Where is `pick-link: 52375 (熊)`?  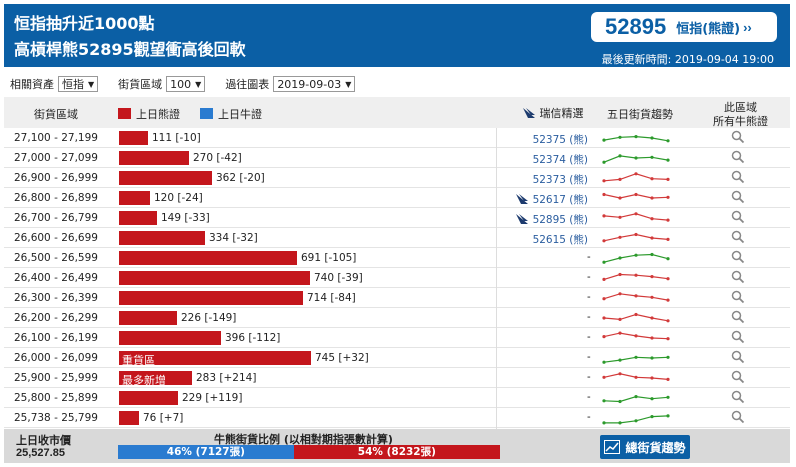 pick-link: 52375 (熊) is located at coordinates (560, 139).